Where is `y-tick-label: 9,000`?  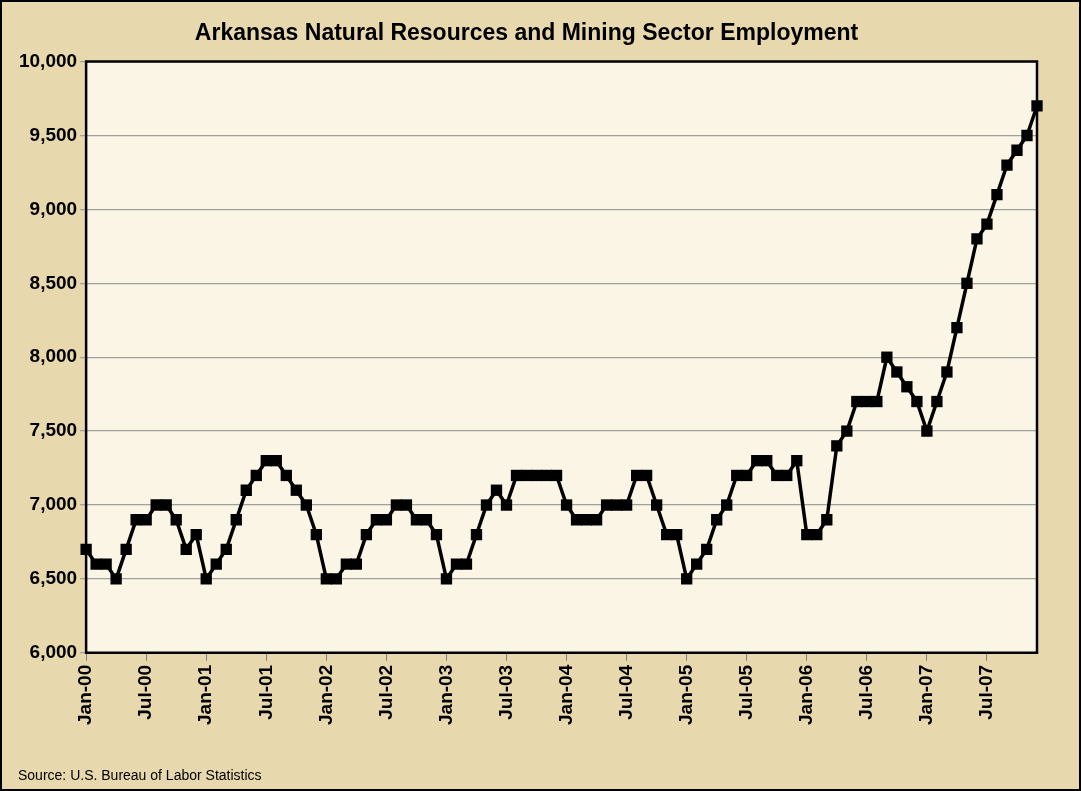 y-tick-label: 9,000 is located at coordinates (53, 208).